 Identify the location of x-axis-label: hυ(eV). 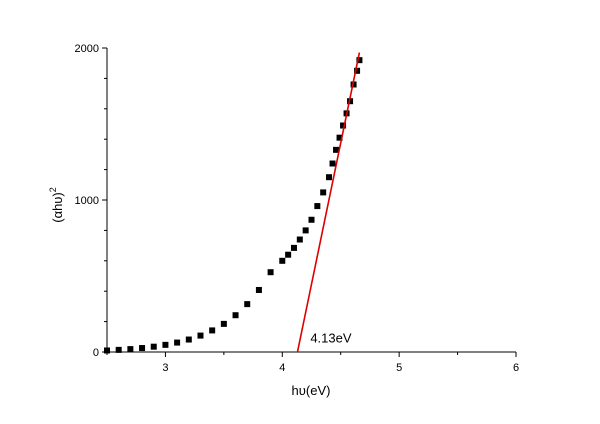
(311, 390).